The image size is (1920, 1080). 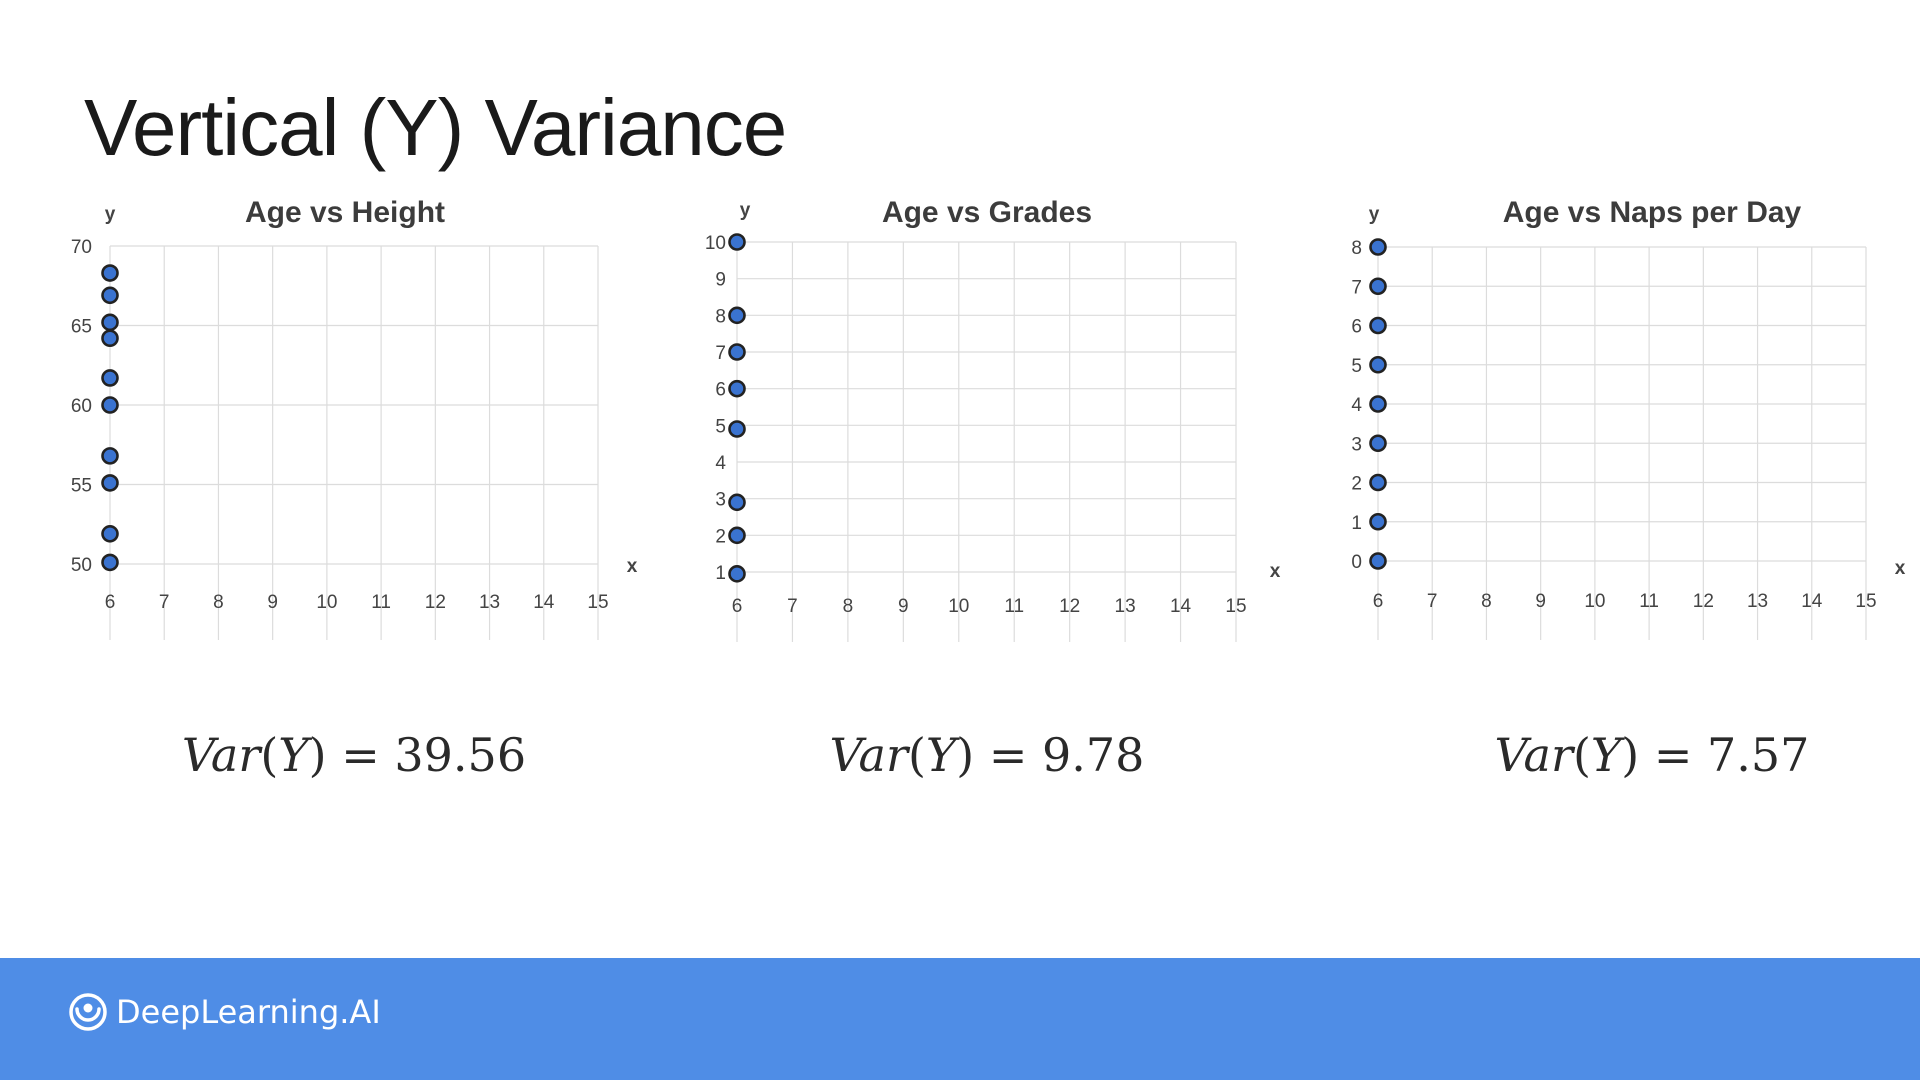 I want to click on y-tick-label: 55, so click(x=81, y=486).